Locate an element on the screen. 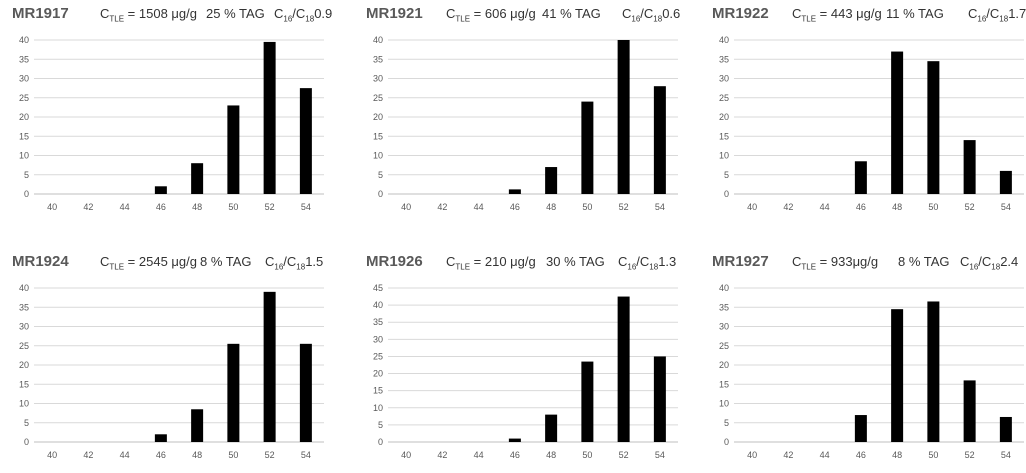  tag-percentage: 30 % TAG is located at coordinates (575, 261).